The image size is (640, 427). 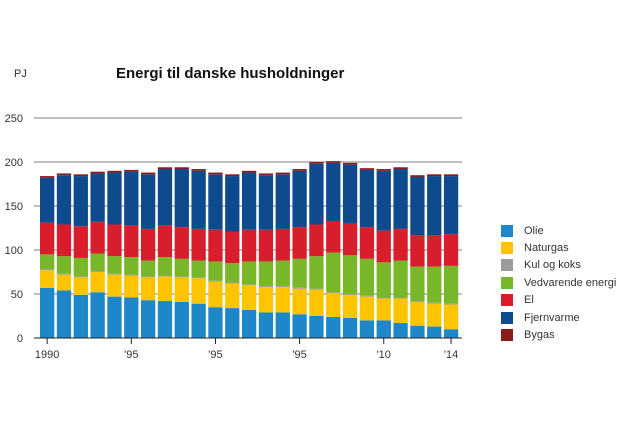 What do you see at coordinates (266, 245) in the screenshot?
I see `bar-el-2003` at bounding box center [266, 245].